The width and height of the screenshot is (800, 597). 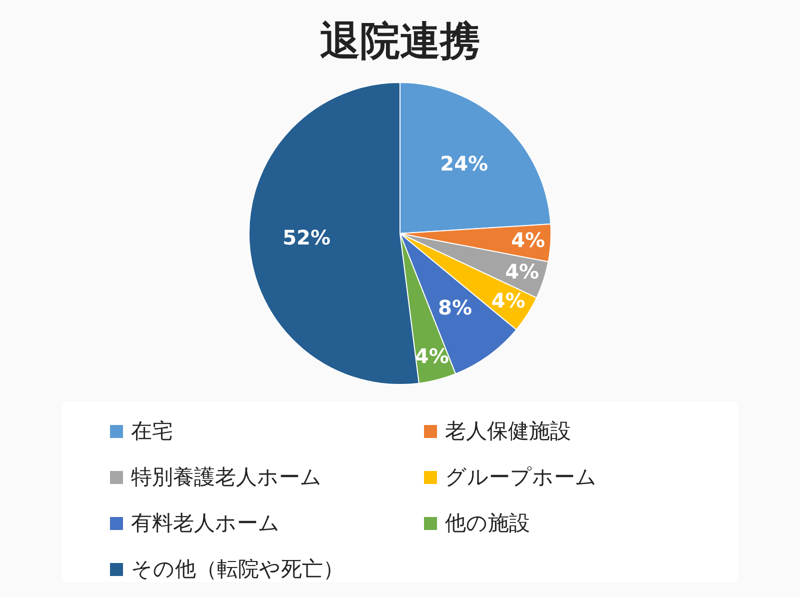 I want to click on chart-title: 退院連携, so click(x=400, y=41).